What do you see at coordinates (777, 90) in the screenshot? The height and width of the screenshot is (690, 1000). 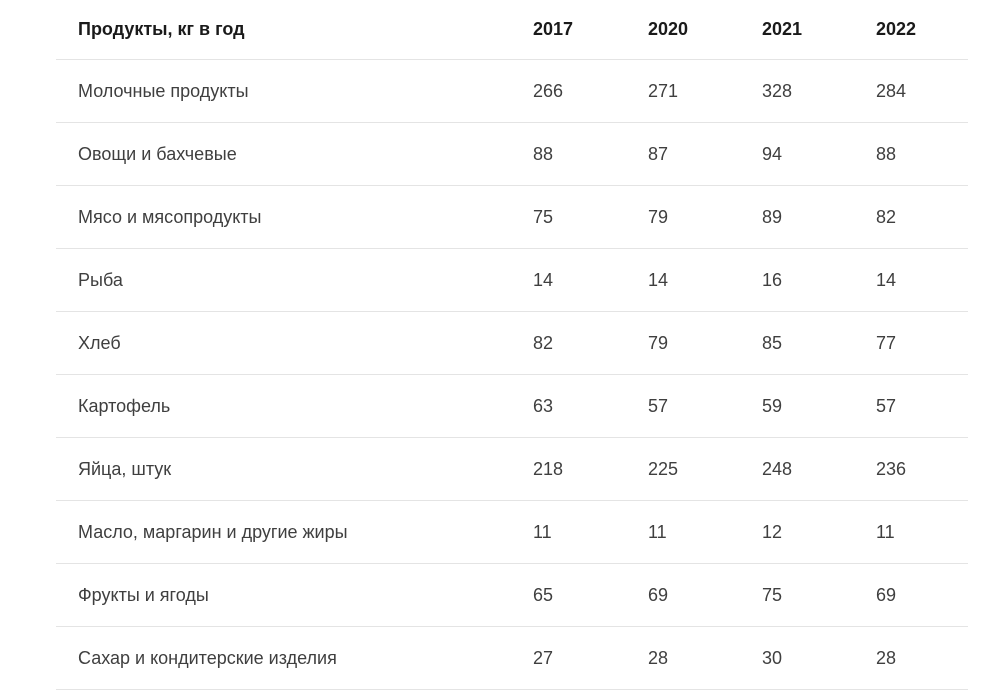 I see `row-value: 328` at bounding box center [777, 90].